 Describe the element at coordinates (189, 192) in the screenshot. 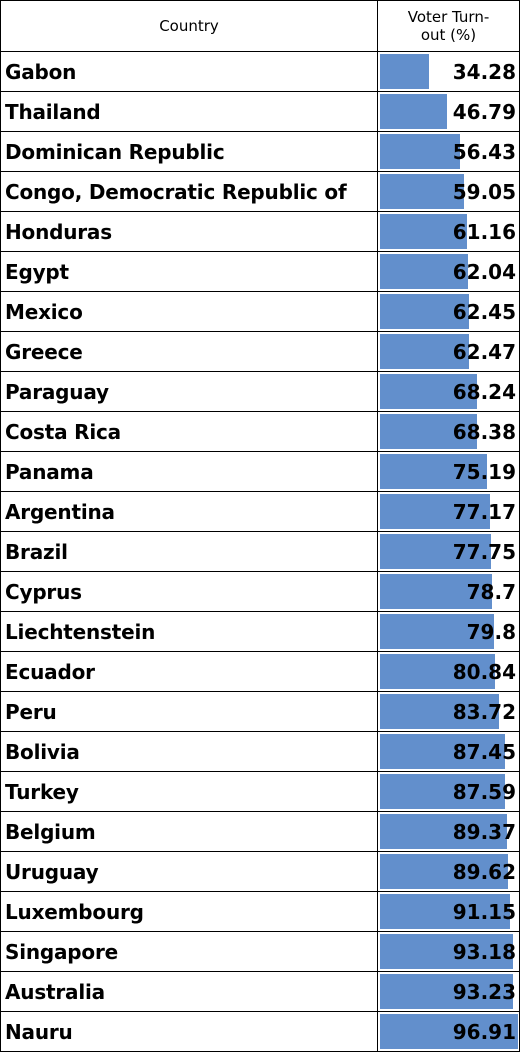

I see `country-cell: Congo, Democratic Republic of` at that location.